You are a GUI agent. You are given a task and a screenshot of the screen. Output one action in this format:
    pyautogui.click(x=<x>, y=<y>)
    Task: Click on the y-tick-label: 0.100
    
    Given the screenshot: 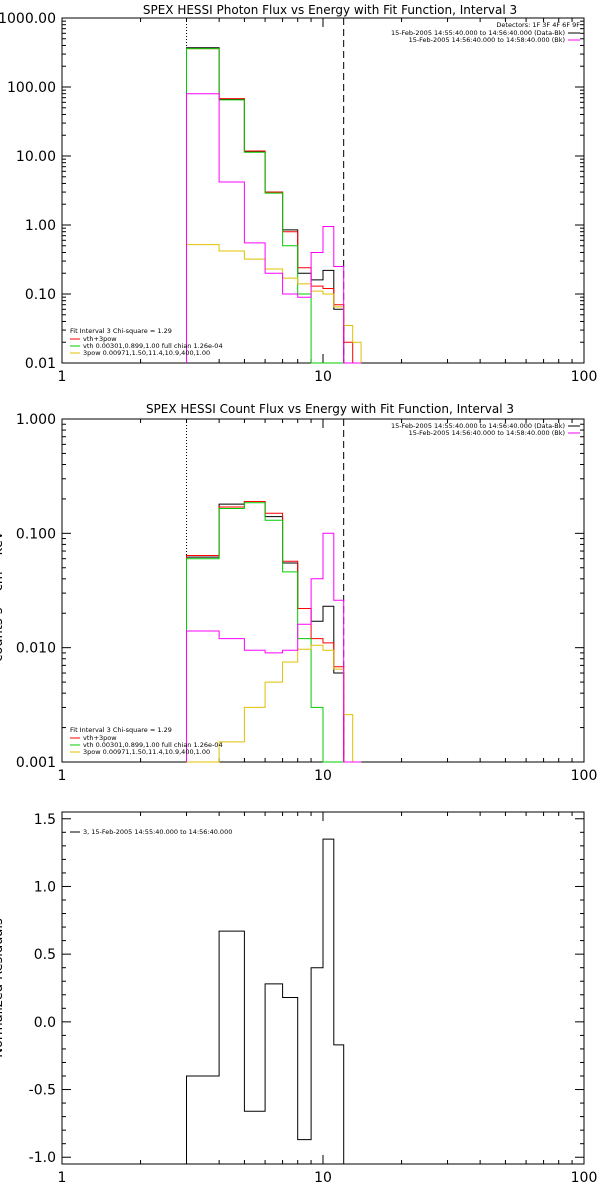 What is the action you would take?
    pyautogui.click(x=36, y=534)
    